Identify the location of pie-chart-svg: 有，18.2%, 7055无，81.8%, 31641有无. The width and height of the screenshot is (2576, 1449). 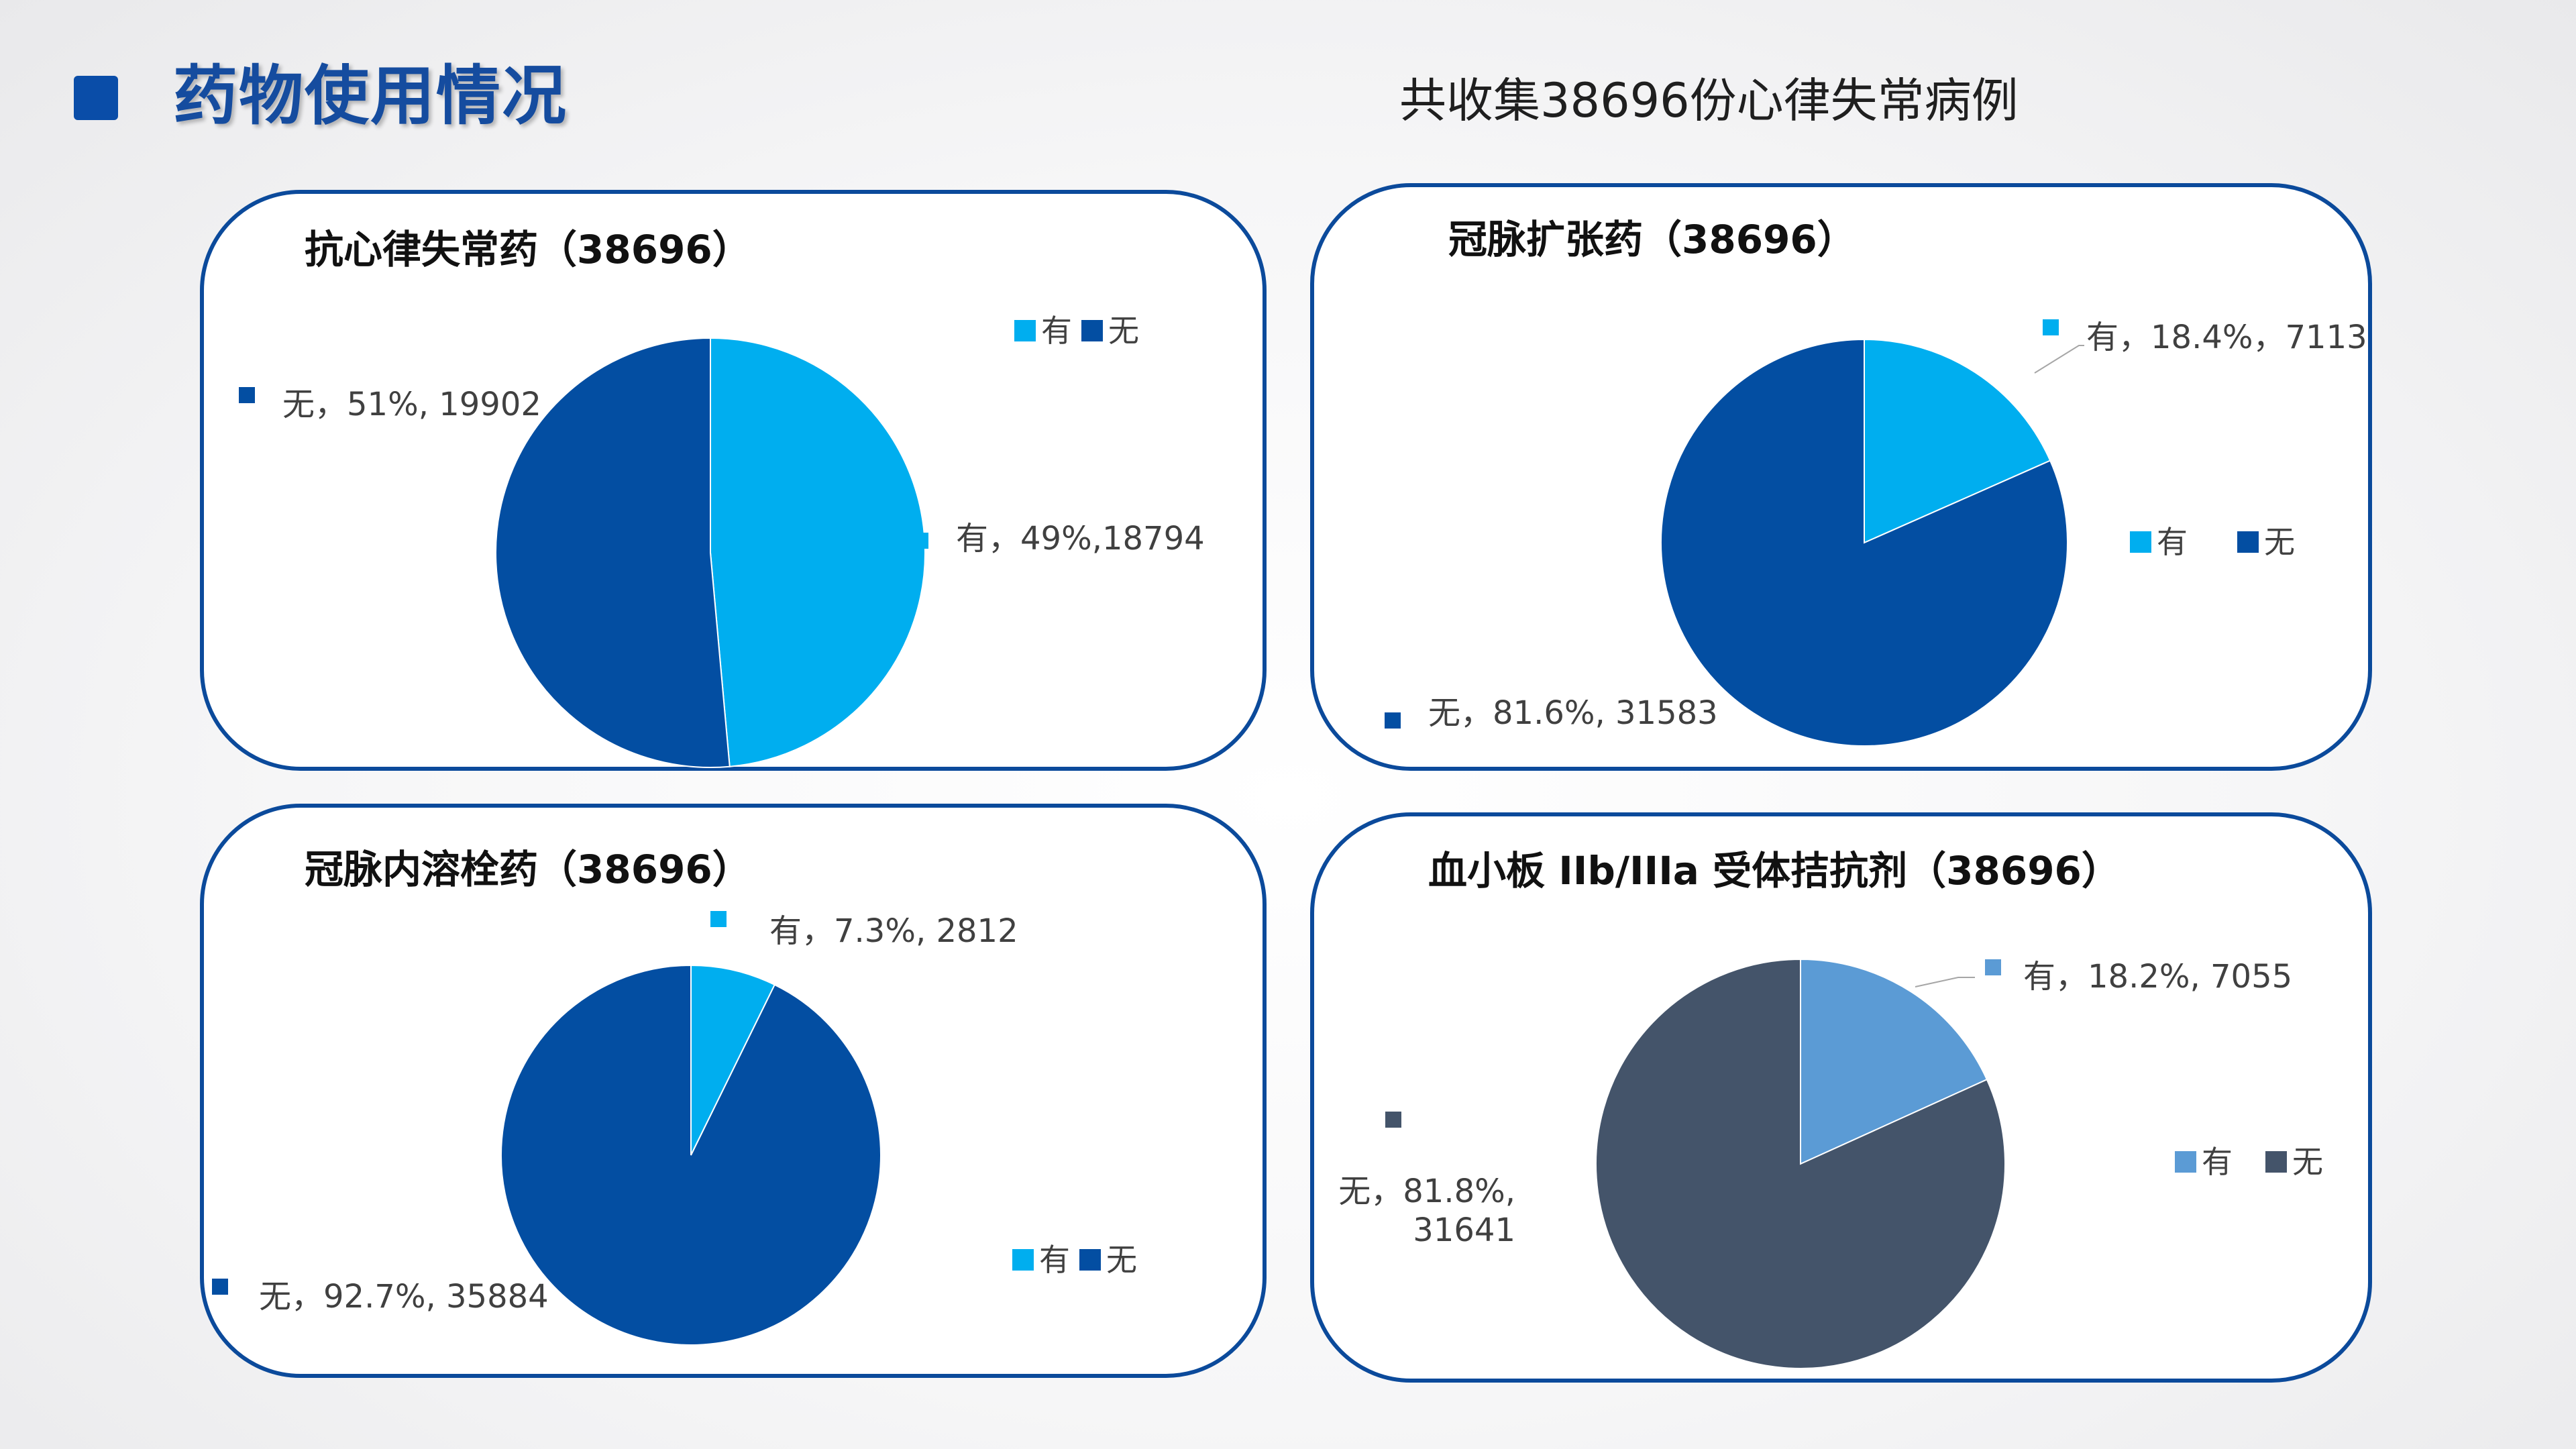
(1830, 1163).